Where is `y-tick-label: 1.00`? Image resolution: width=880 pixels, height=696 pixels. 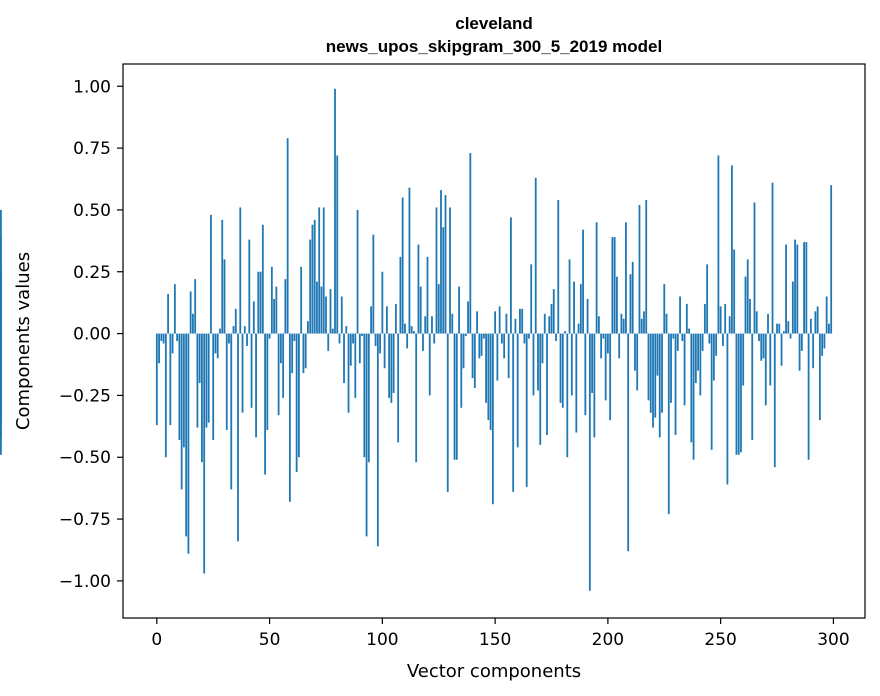
y-tick-label: 1.00 is located at coordinates (92, 87).